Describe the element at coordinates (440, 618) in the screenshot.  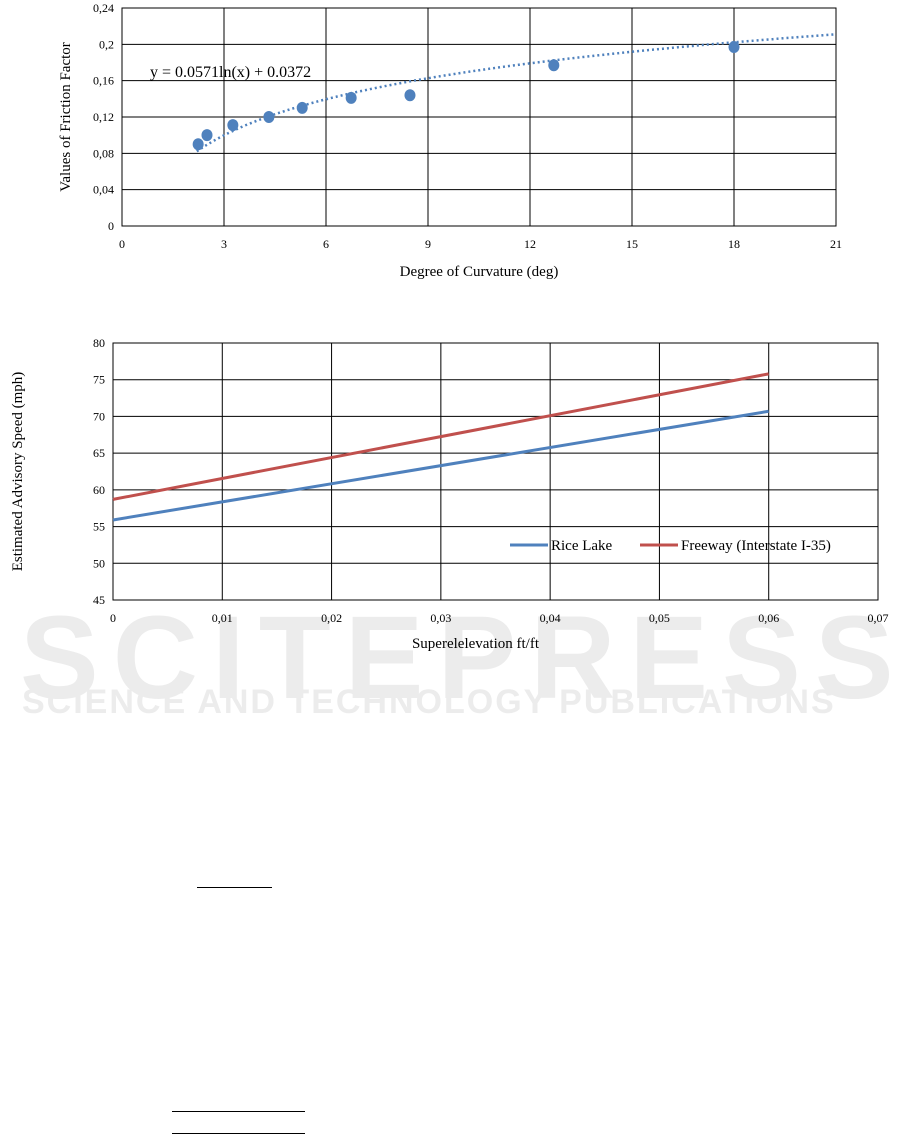
I see `x-tick-label: 0,03` at that location.